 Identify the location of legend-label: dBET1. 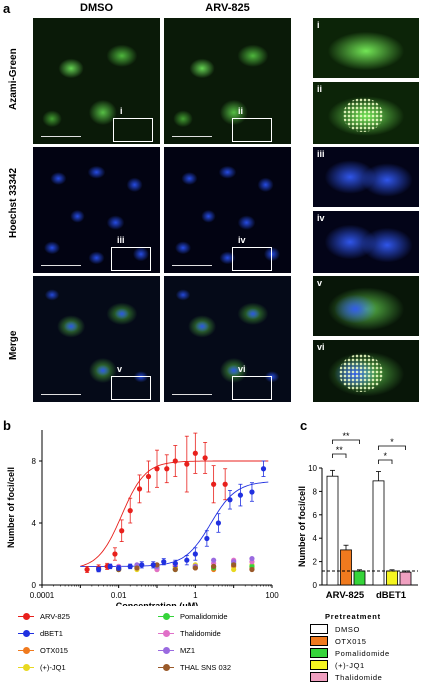
(51, 633).